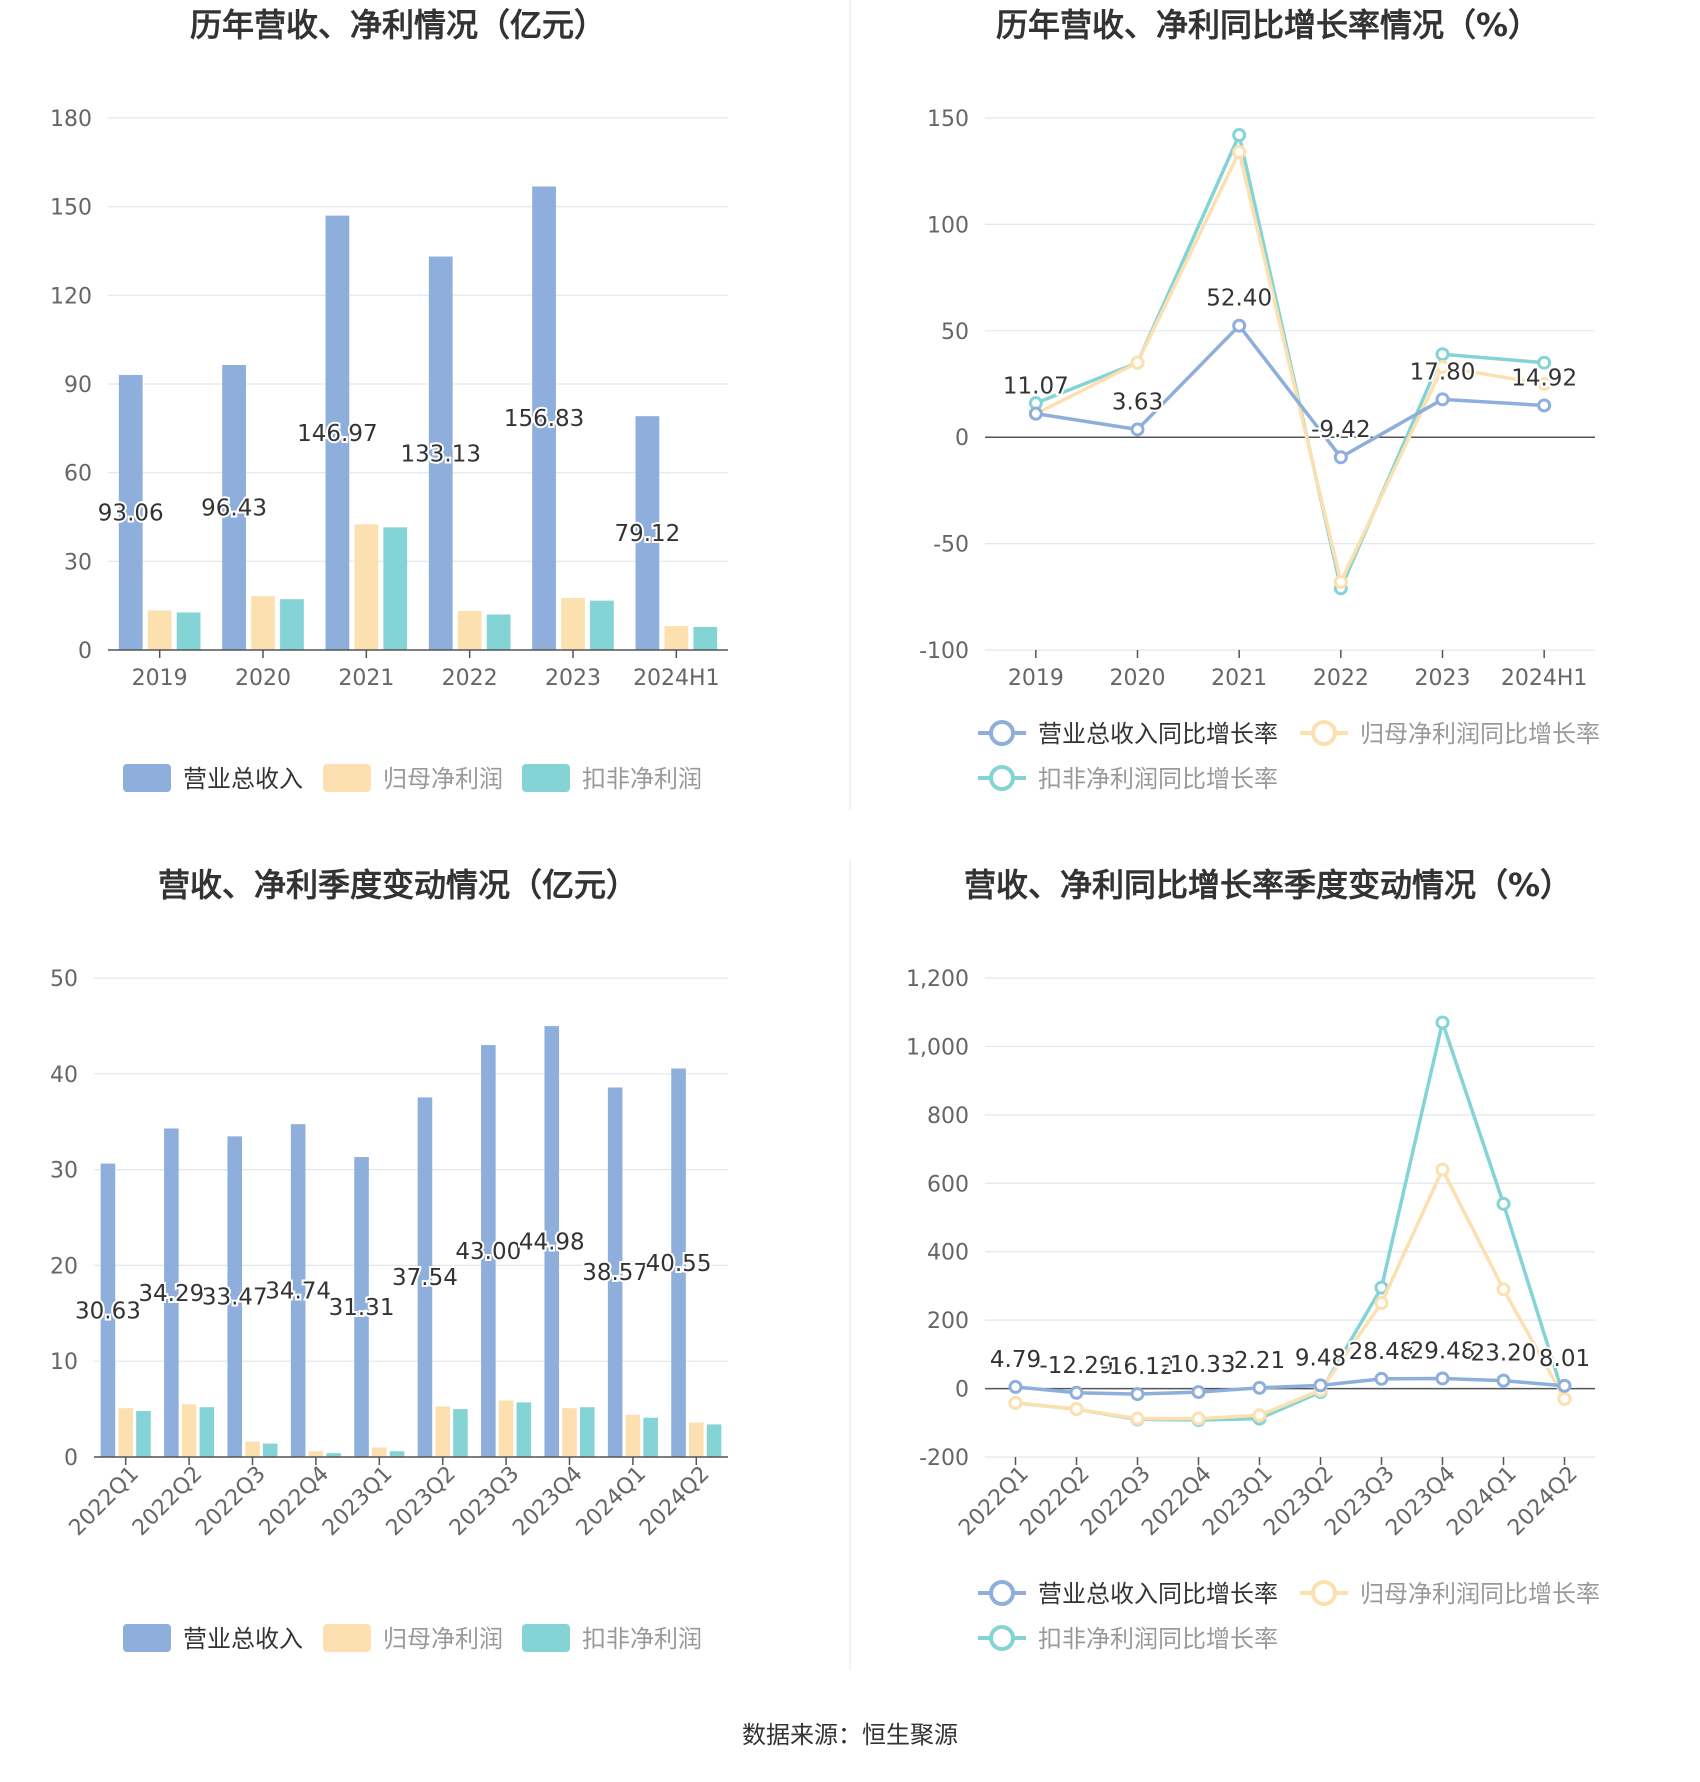 Image resolution: width=1700 pixels, height=1782 pixels. I want to click on data-label: 33.47, so click(235, 1298).